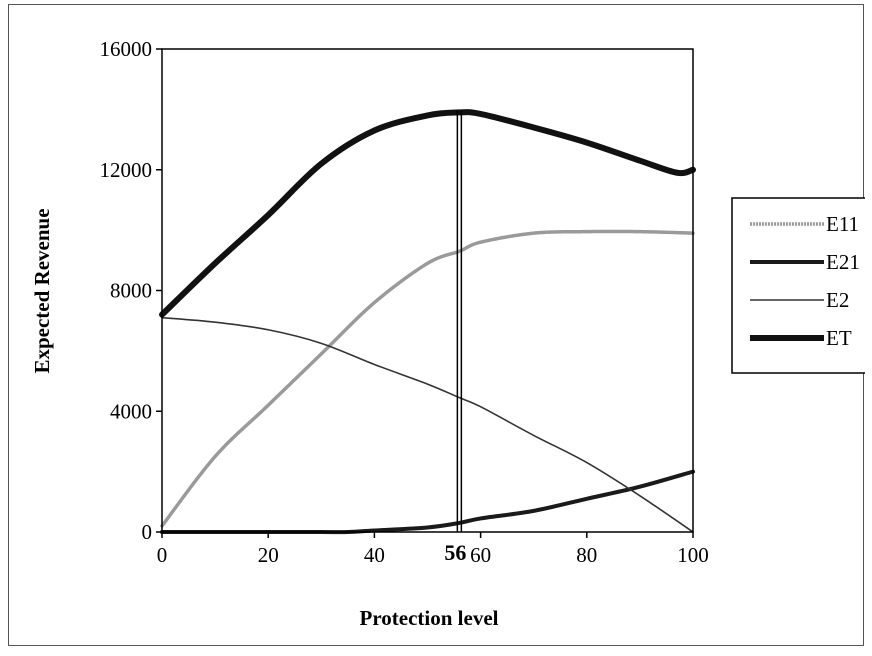 The height and width of the screenshot is (656, 872). I want to click on x-tick-label: 60, so click(480, 555).